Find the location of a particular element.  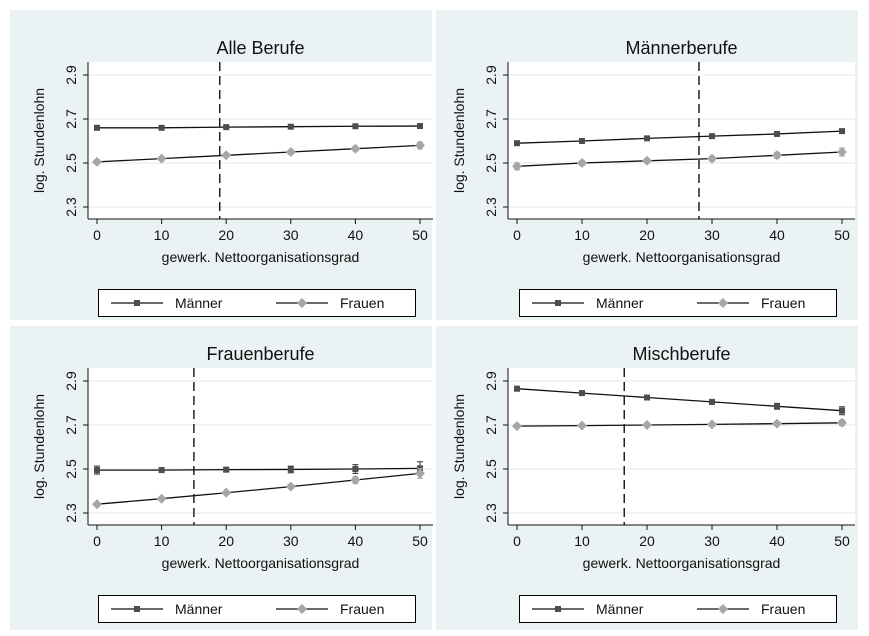

chart-title: Mischberufe is located at coordinates (681, 354).